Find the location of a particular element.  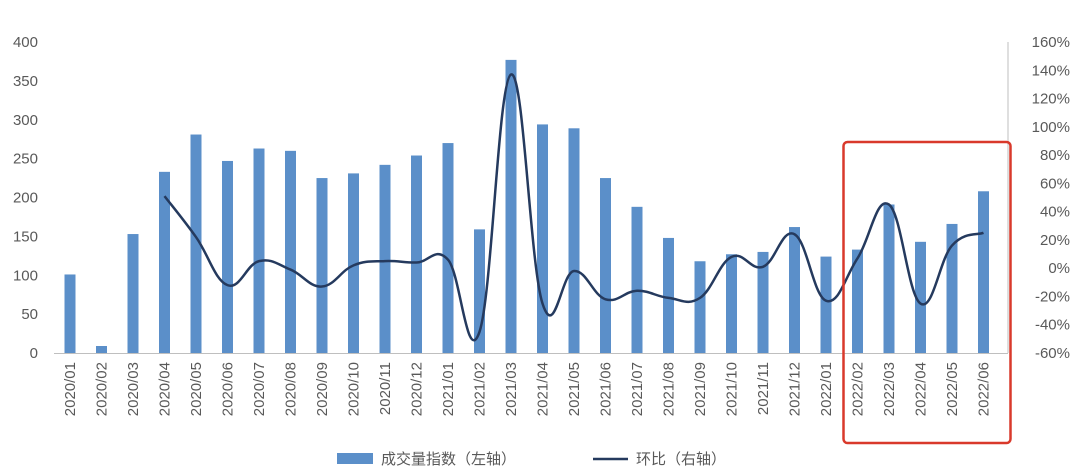

legend: 成交量指数（左轴） 环比（右轴） is located at coordinates (531, 459).